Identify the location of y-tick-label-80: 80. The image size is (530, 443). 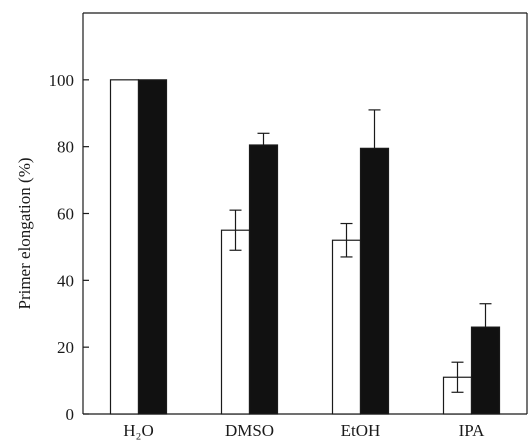
(65, 147).